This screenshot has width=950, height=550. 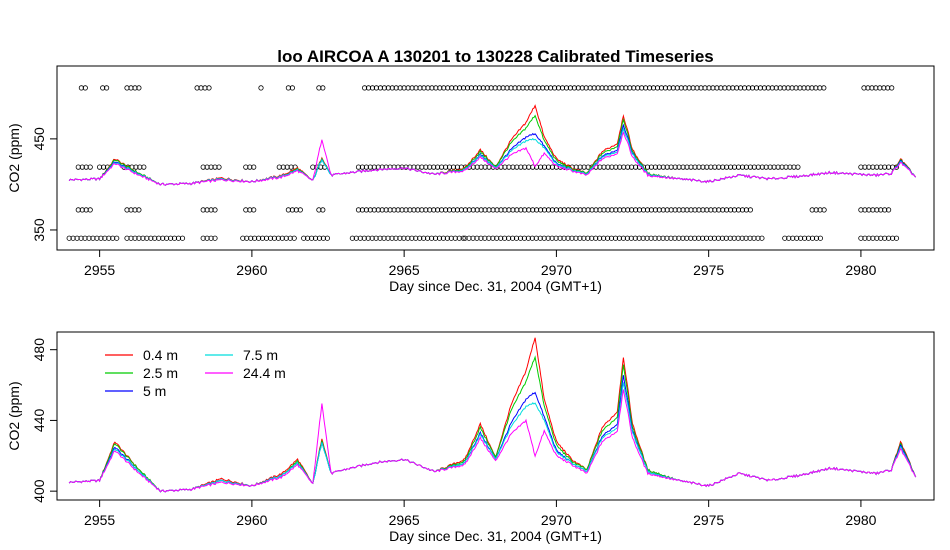 I want to click on legend-label: 5 m, so click(x=154, y=391).